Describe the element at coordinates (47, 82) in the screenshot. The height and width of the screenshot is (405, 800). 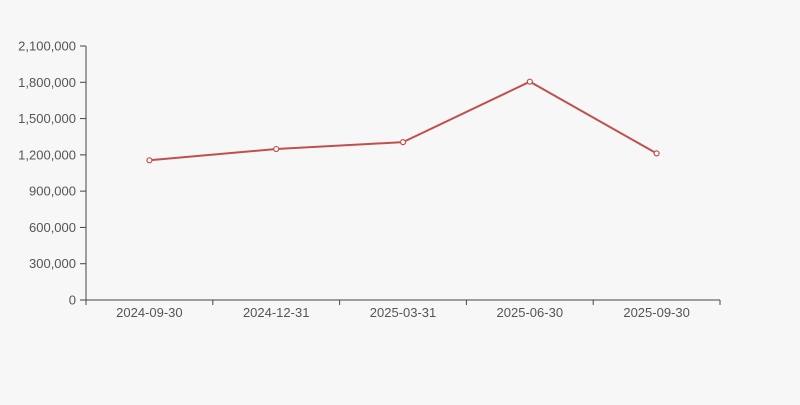
I see `y-tick-label: 1,800,000` at that location.